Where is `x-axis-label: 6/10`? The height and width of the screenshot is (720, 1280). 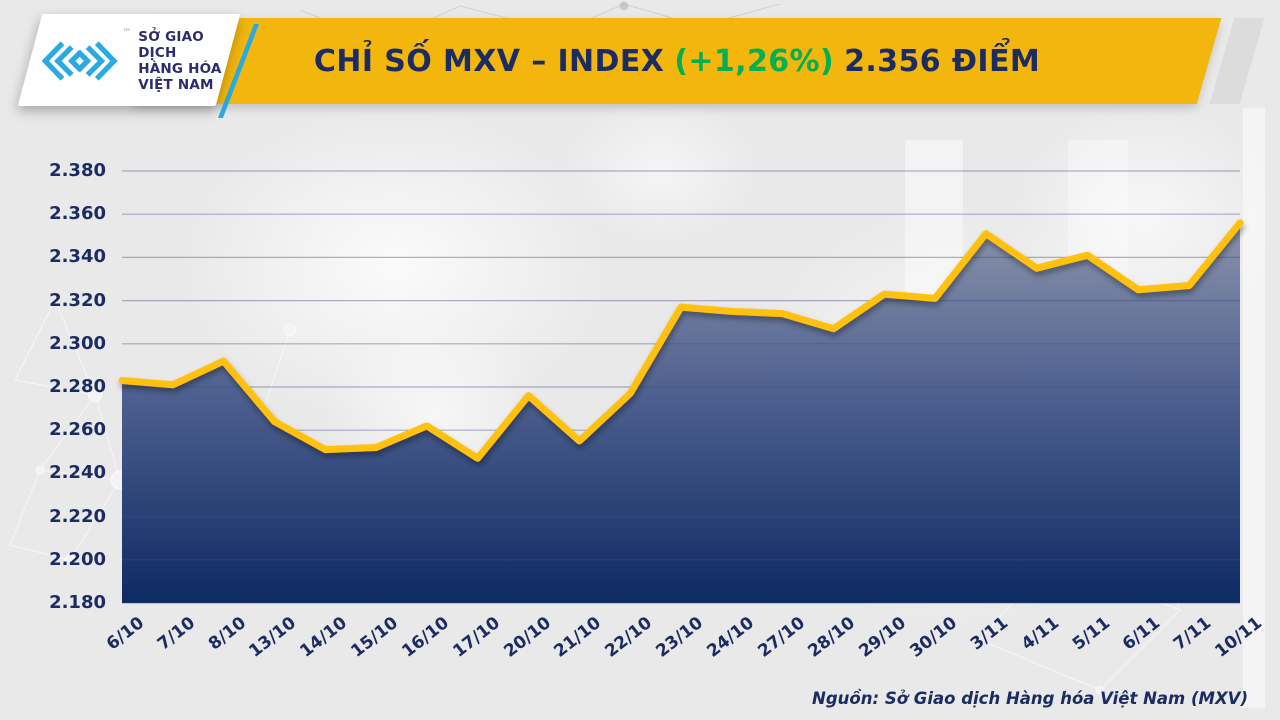
x-axis-label: 6/10 is located at coordinates (126, 634).